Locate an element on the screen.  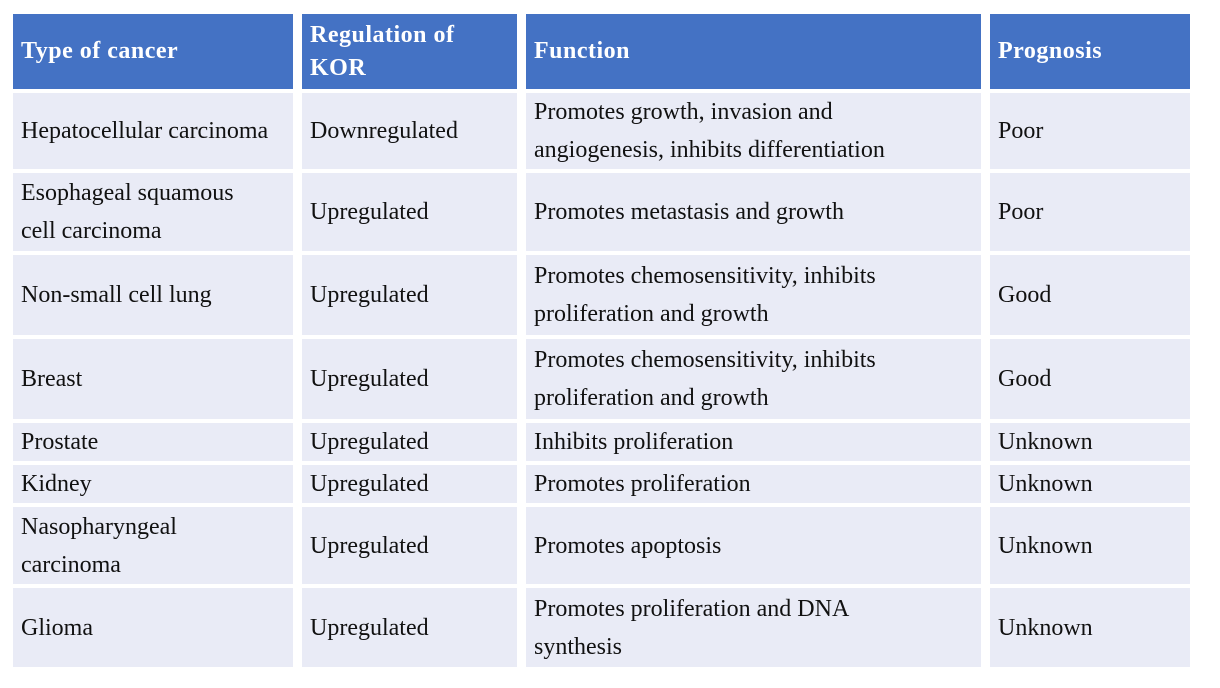
header-prognosis: Prognosis is located at coordinates (1090, 51).